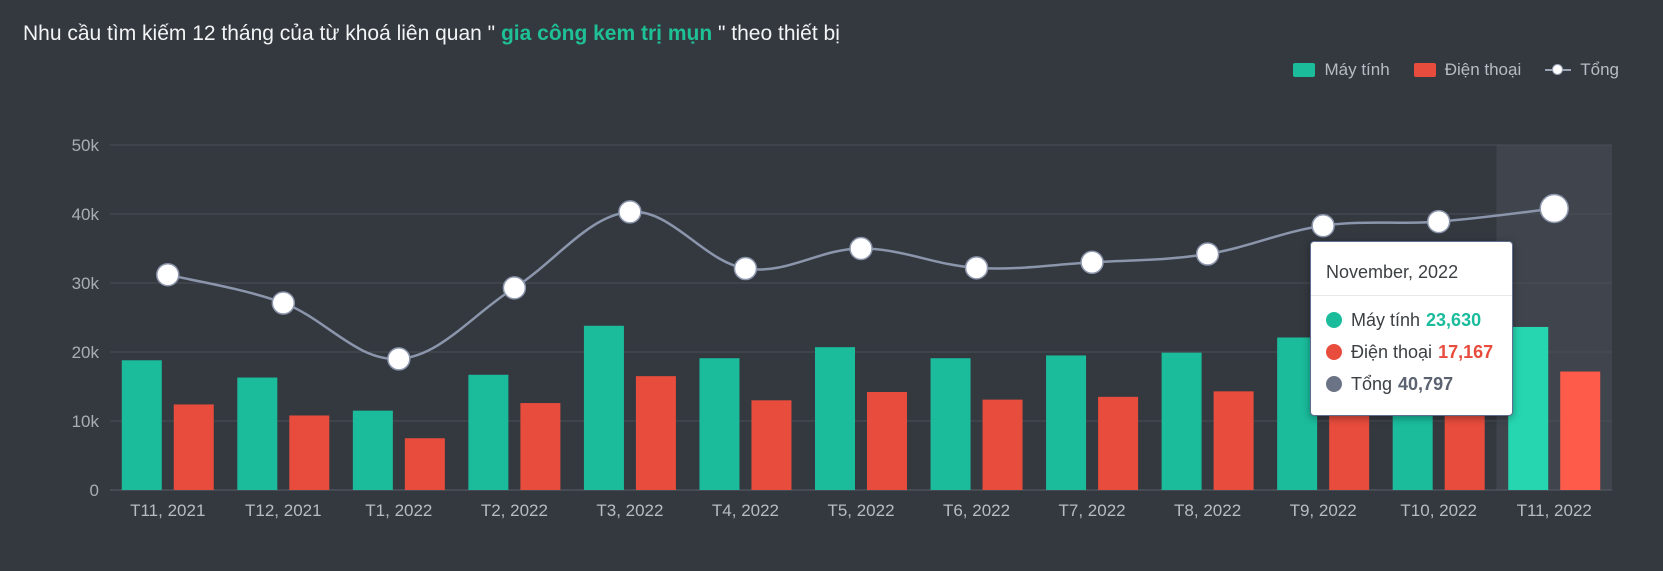 This screenshot has height=571, width=1663. I want to click on tooltip-dot-total, so click(1334, 384).